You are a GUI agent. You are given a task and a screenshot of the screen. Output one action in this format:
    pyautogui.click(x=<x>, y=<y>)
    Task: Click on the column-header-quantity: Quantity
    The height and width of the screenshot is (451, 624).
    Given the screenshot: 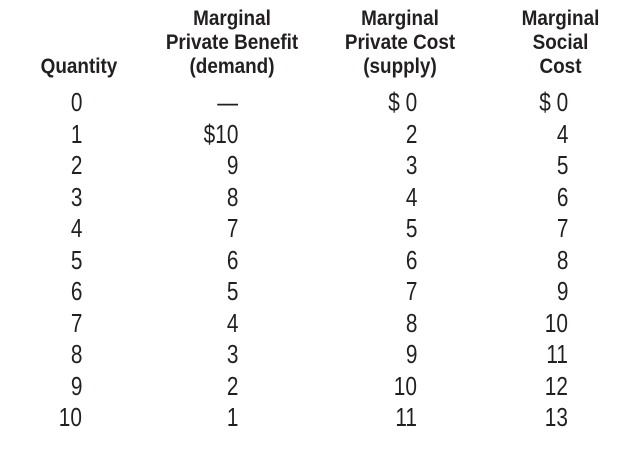 What is the action you would take?
    pyautogui.click(x=79, y=42)
    